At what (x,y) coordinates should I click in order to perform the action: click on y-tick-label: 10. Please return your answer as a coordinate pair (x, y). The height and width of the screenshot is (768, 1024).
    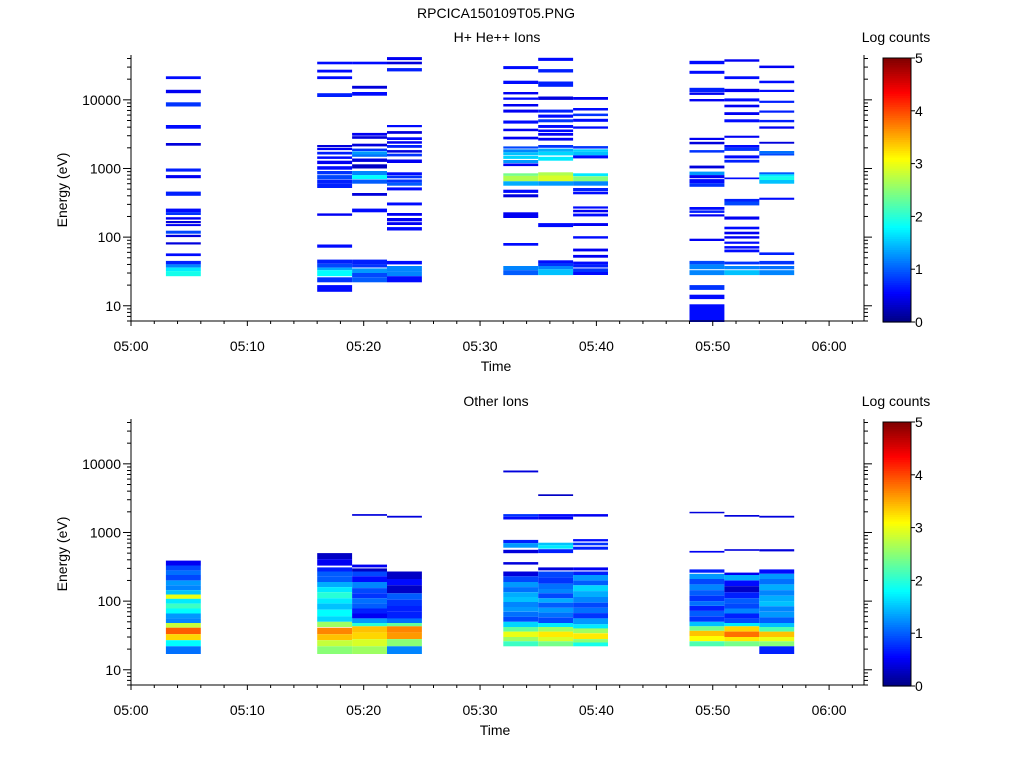
    Looking at the image, I should click on (113, 670).